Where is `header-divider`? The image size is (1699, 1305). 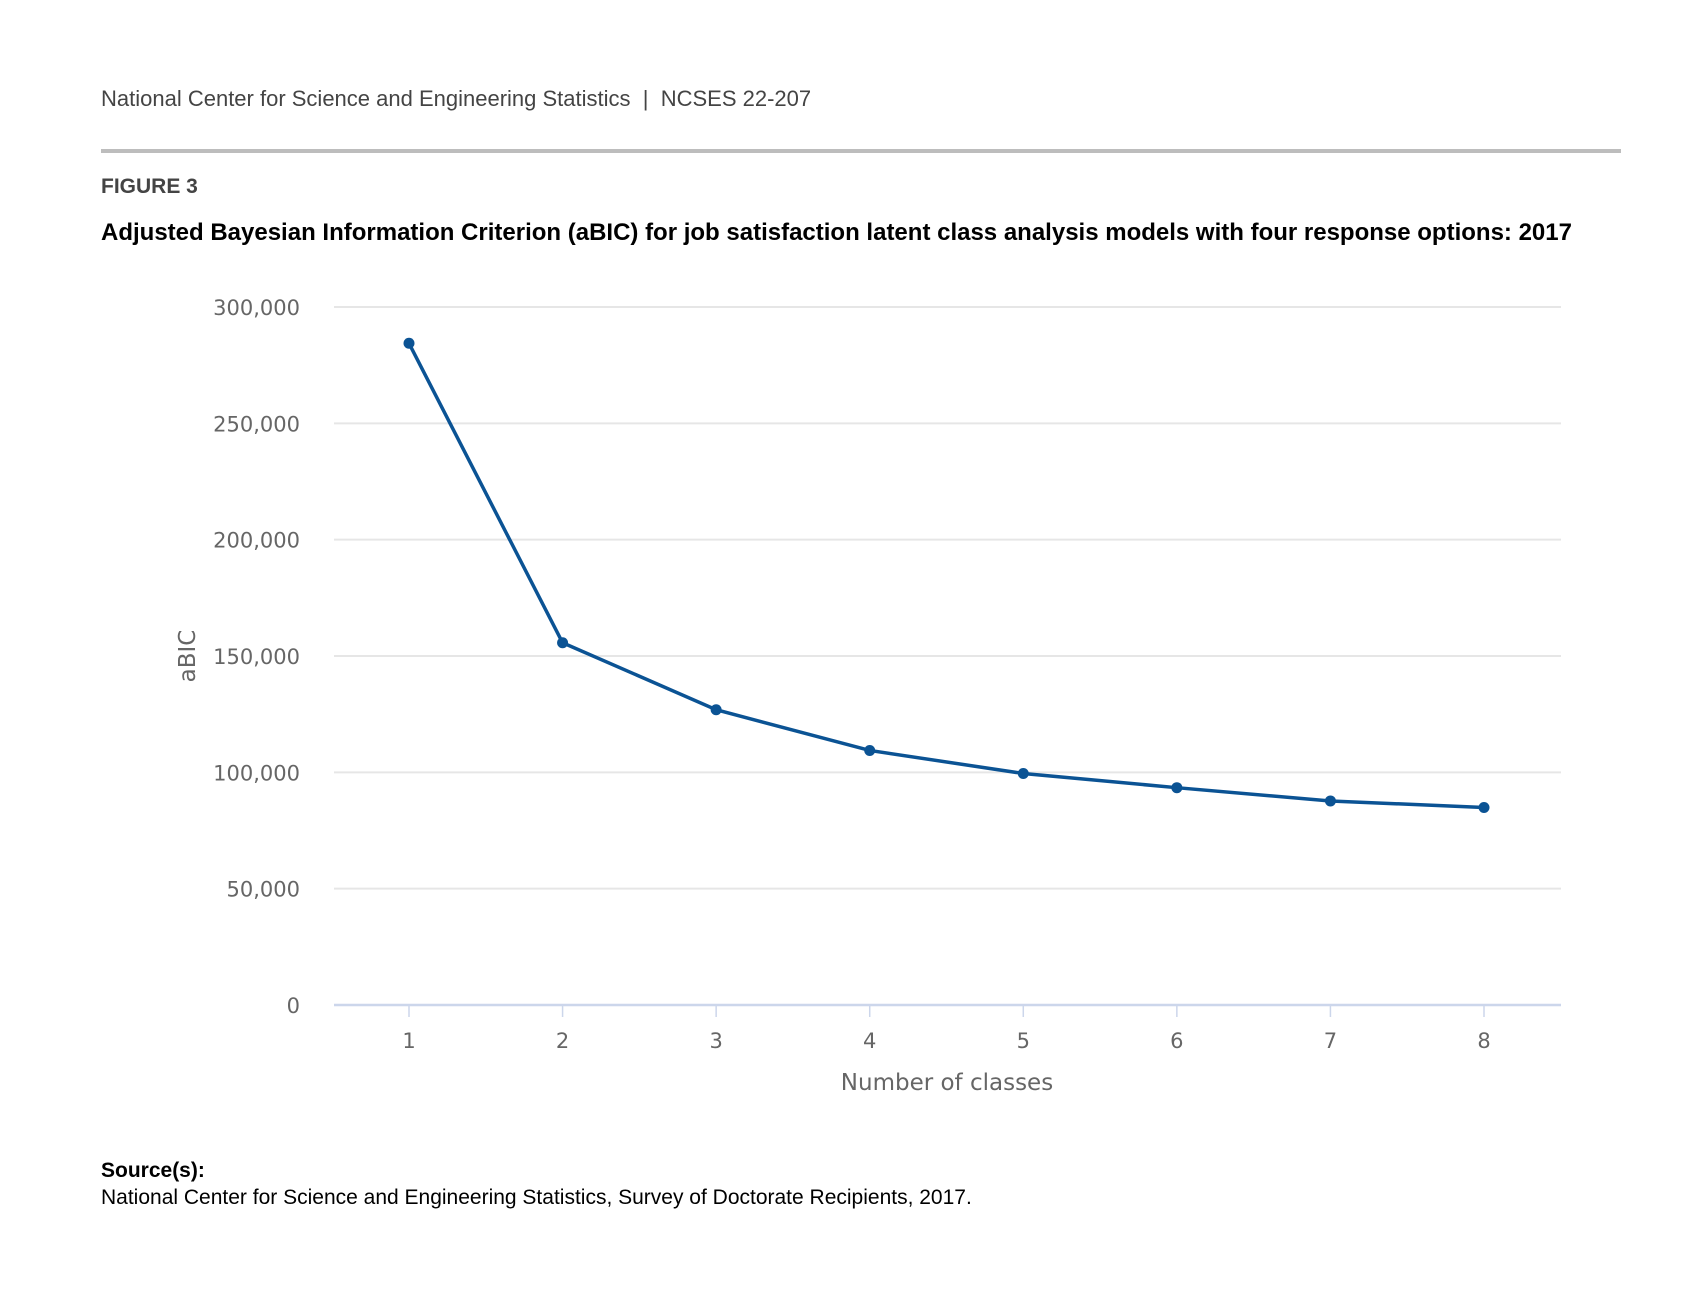 header-divider is located at coordinates (861, 151).